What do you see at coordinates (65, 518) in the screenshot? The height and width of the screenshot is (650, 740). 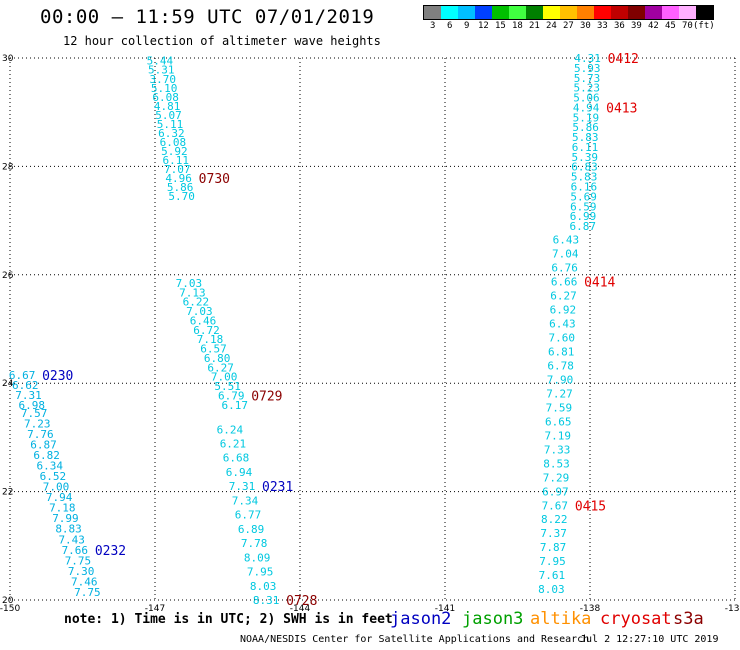 I see `wave-height-point: 7.99` at bounding box center [65, 518].